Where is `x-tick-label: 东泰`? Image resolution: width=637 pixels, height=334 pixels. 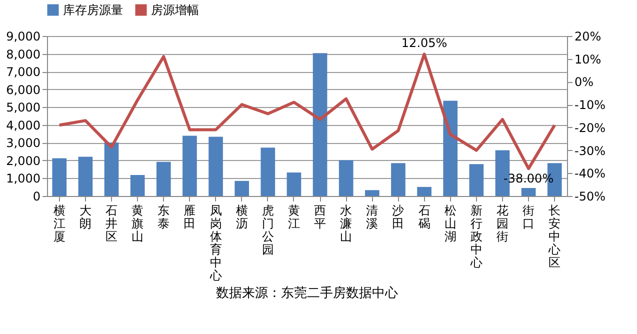
x-tick-label: 东泰 is located at coordinates (164, 217).